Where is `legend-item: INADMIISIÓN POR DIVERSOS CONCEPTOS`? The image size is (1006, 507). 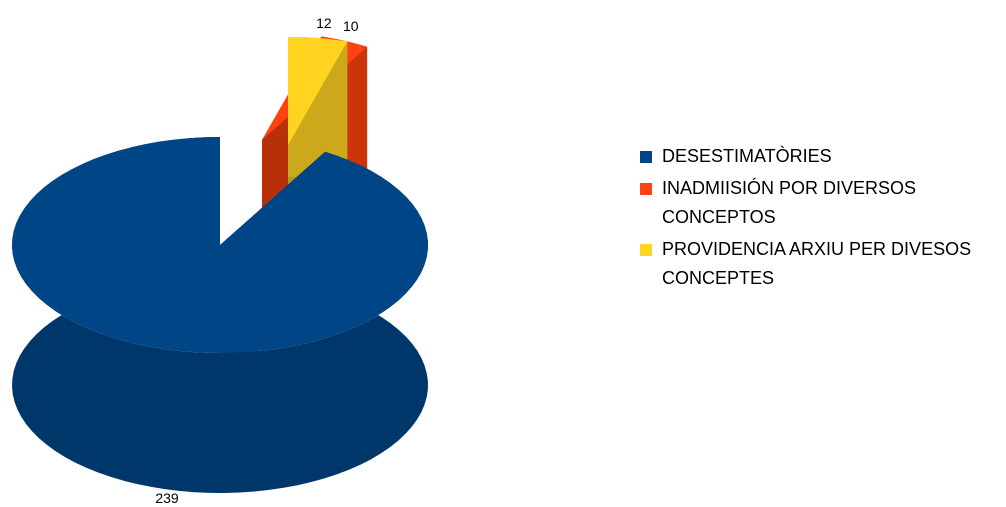 legend-item: INADMIISIÓN POR DIVERSOS CONCEPTOS is located at coordinates (815, 203).